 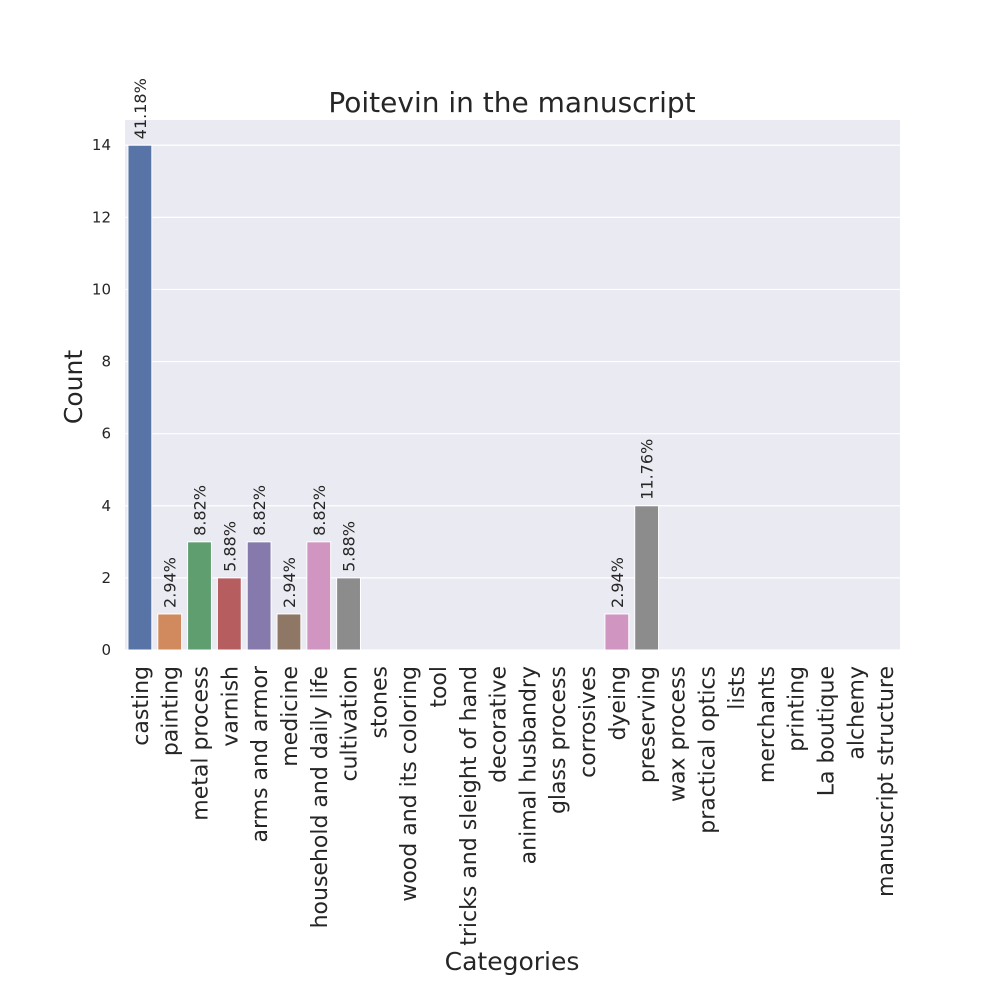 I want to click on x-tick-label: decorative, so click(x=499, y=724).